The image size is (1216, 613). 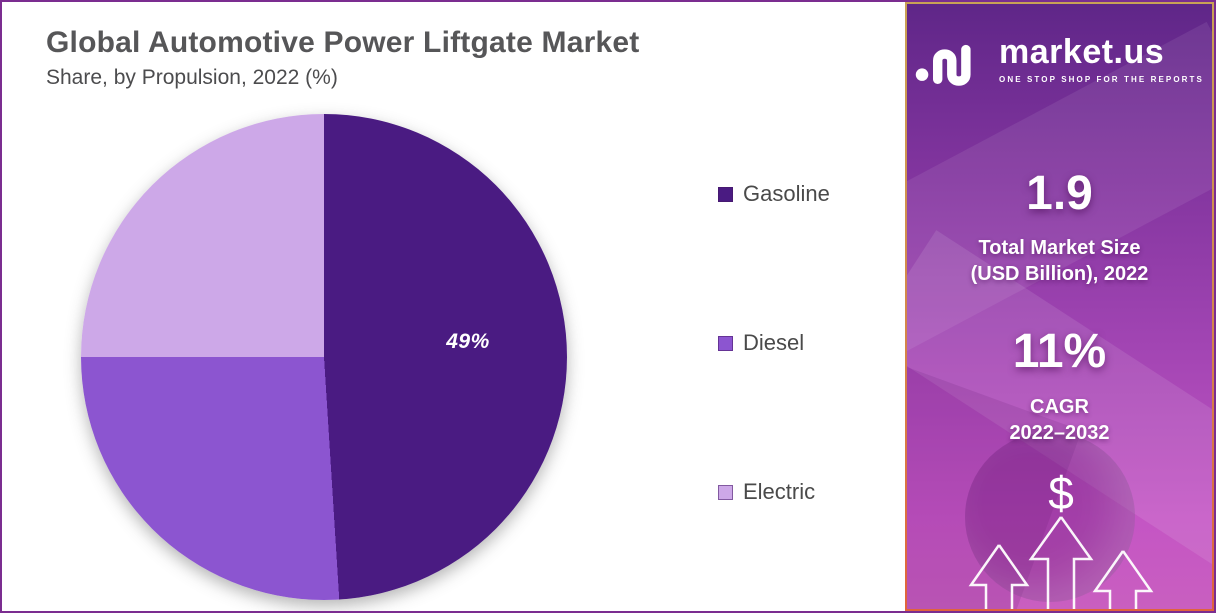 I want to click on brand-name: market.us, so click(x=1082, y=51).